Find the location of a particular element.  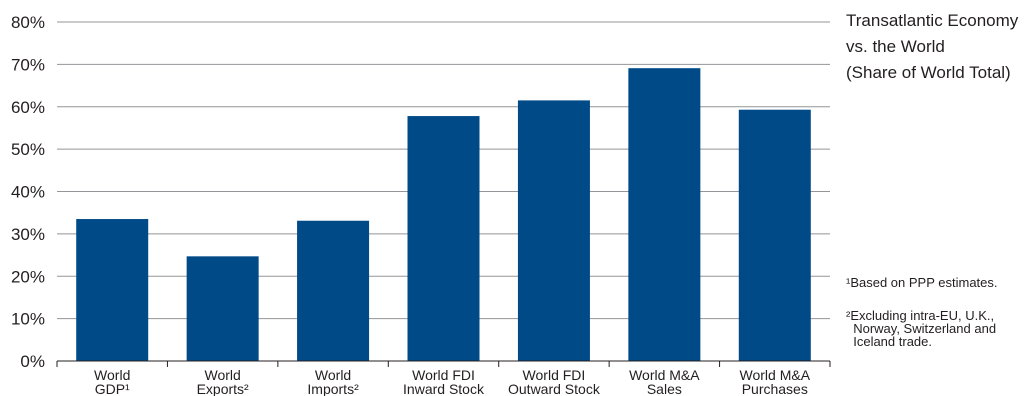

y-tick-label: 40% is located at coordinates (28, 192).